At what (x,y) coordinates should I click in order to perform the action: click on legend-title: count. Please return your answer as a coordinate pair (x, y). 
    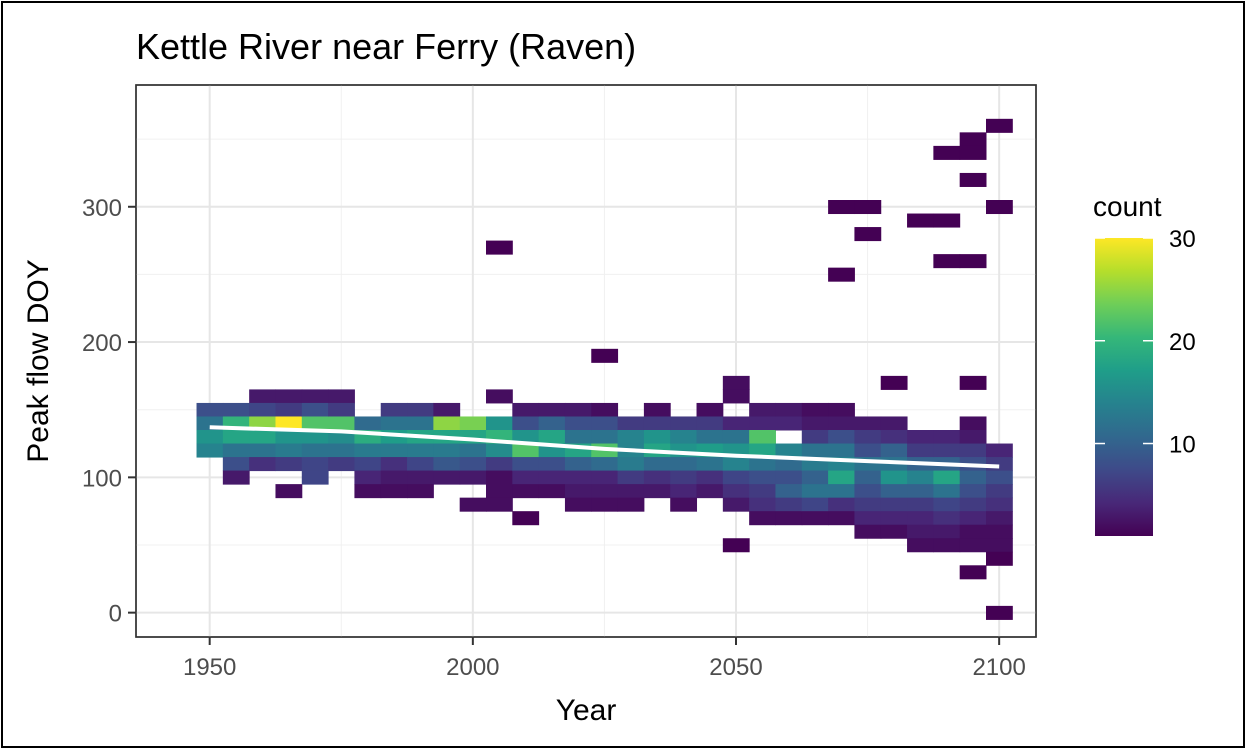
    Looking at the image, I should click on (1127, 206).